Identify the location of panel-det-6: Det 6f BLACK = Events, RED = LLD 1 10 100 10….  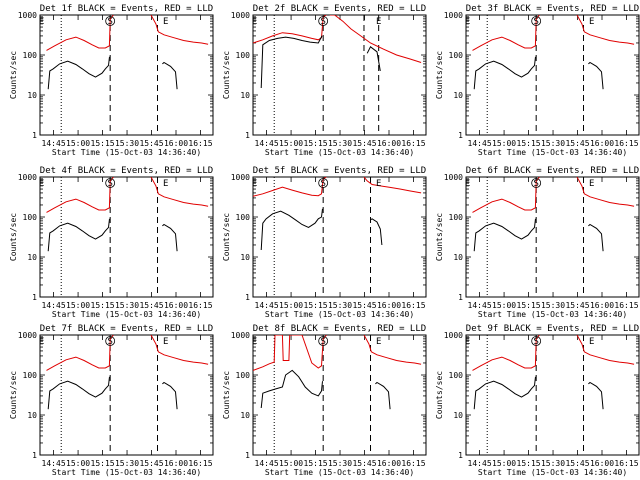
(537, 242).